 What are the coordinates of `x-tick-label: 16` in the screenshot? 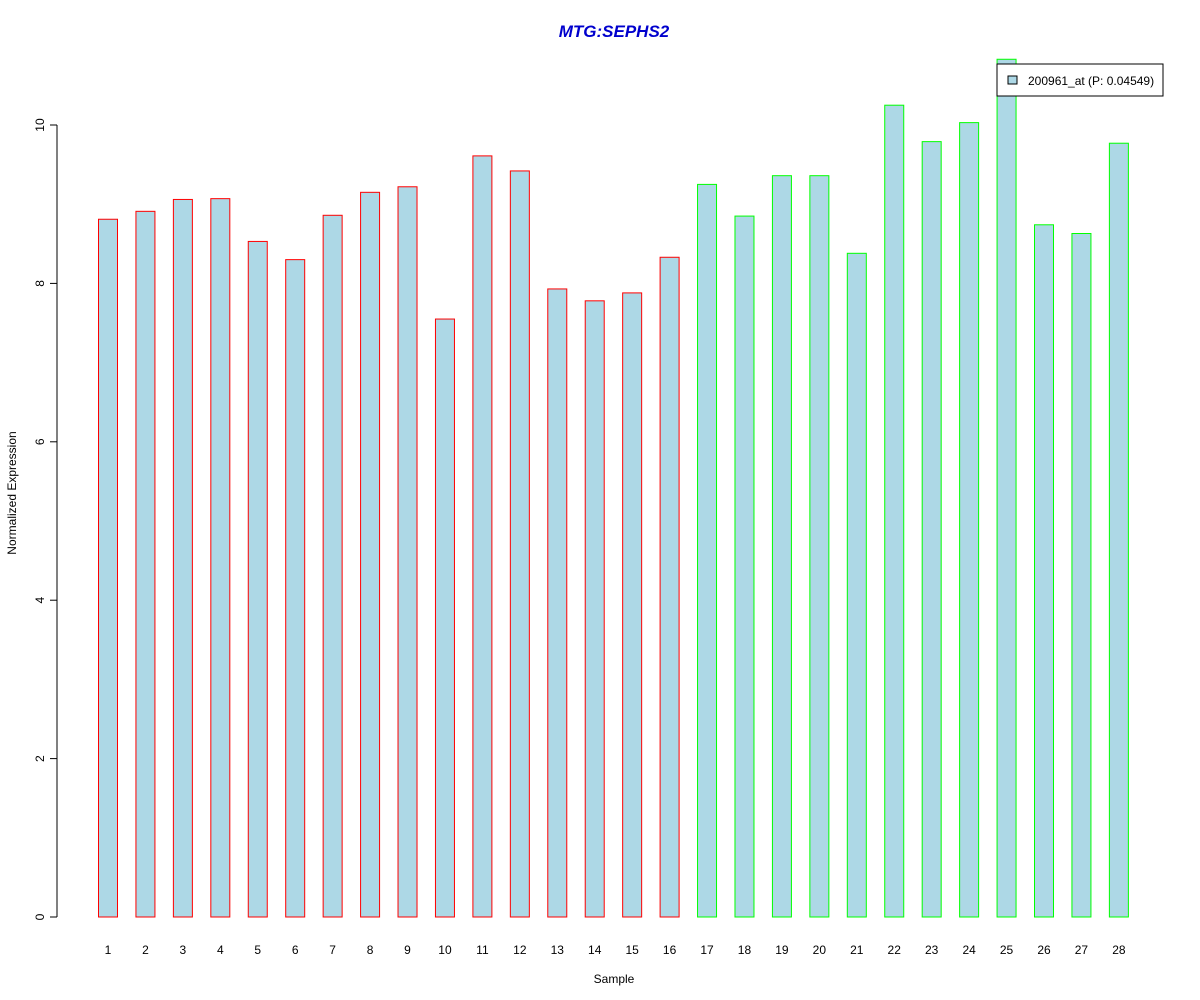 It's located at (670, 950).